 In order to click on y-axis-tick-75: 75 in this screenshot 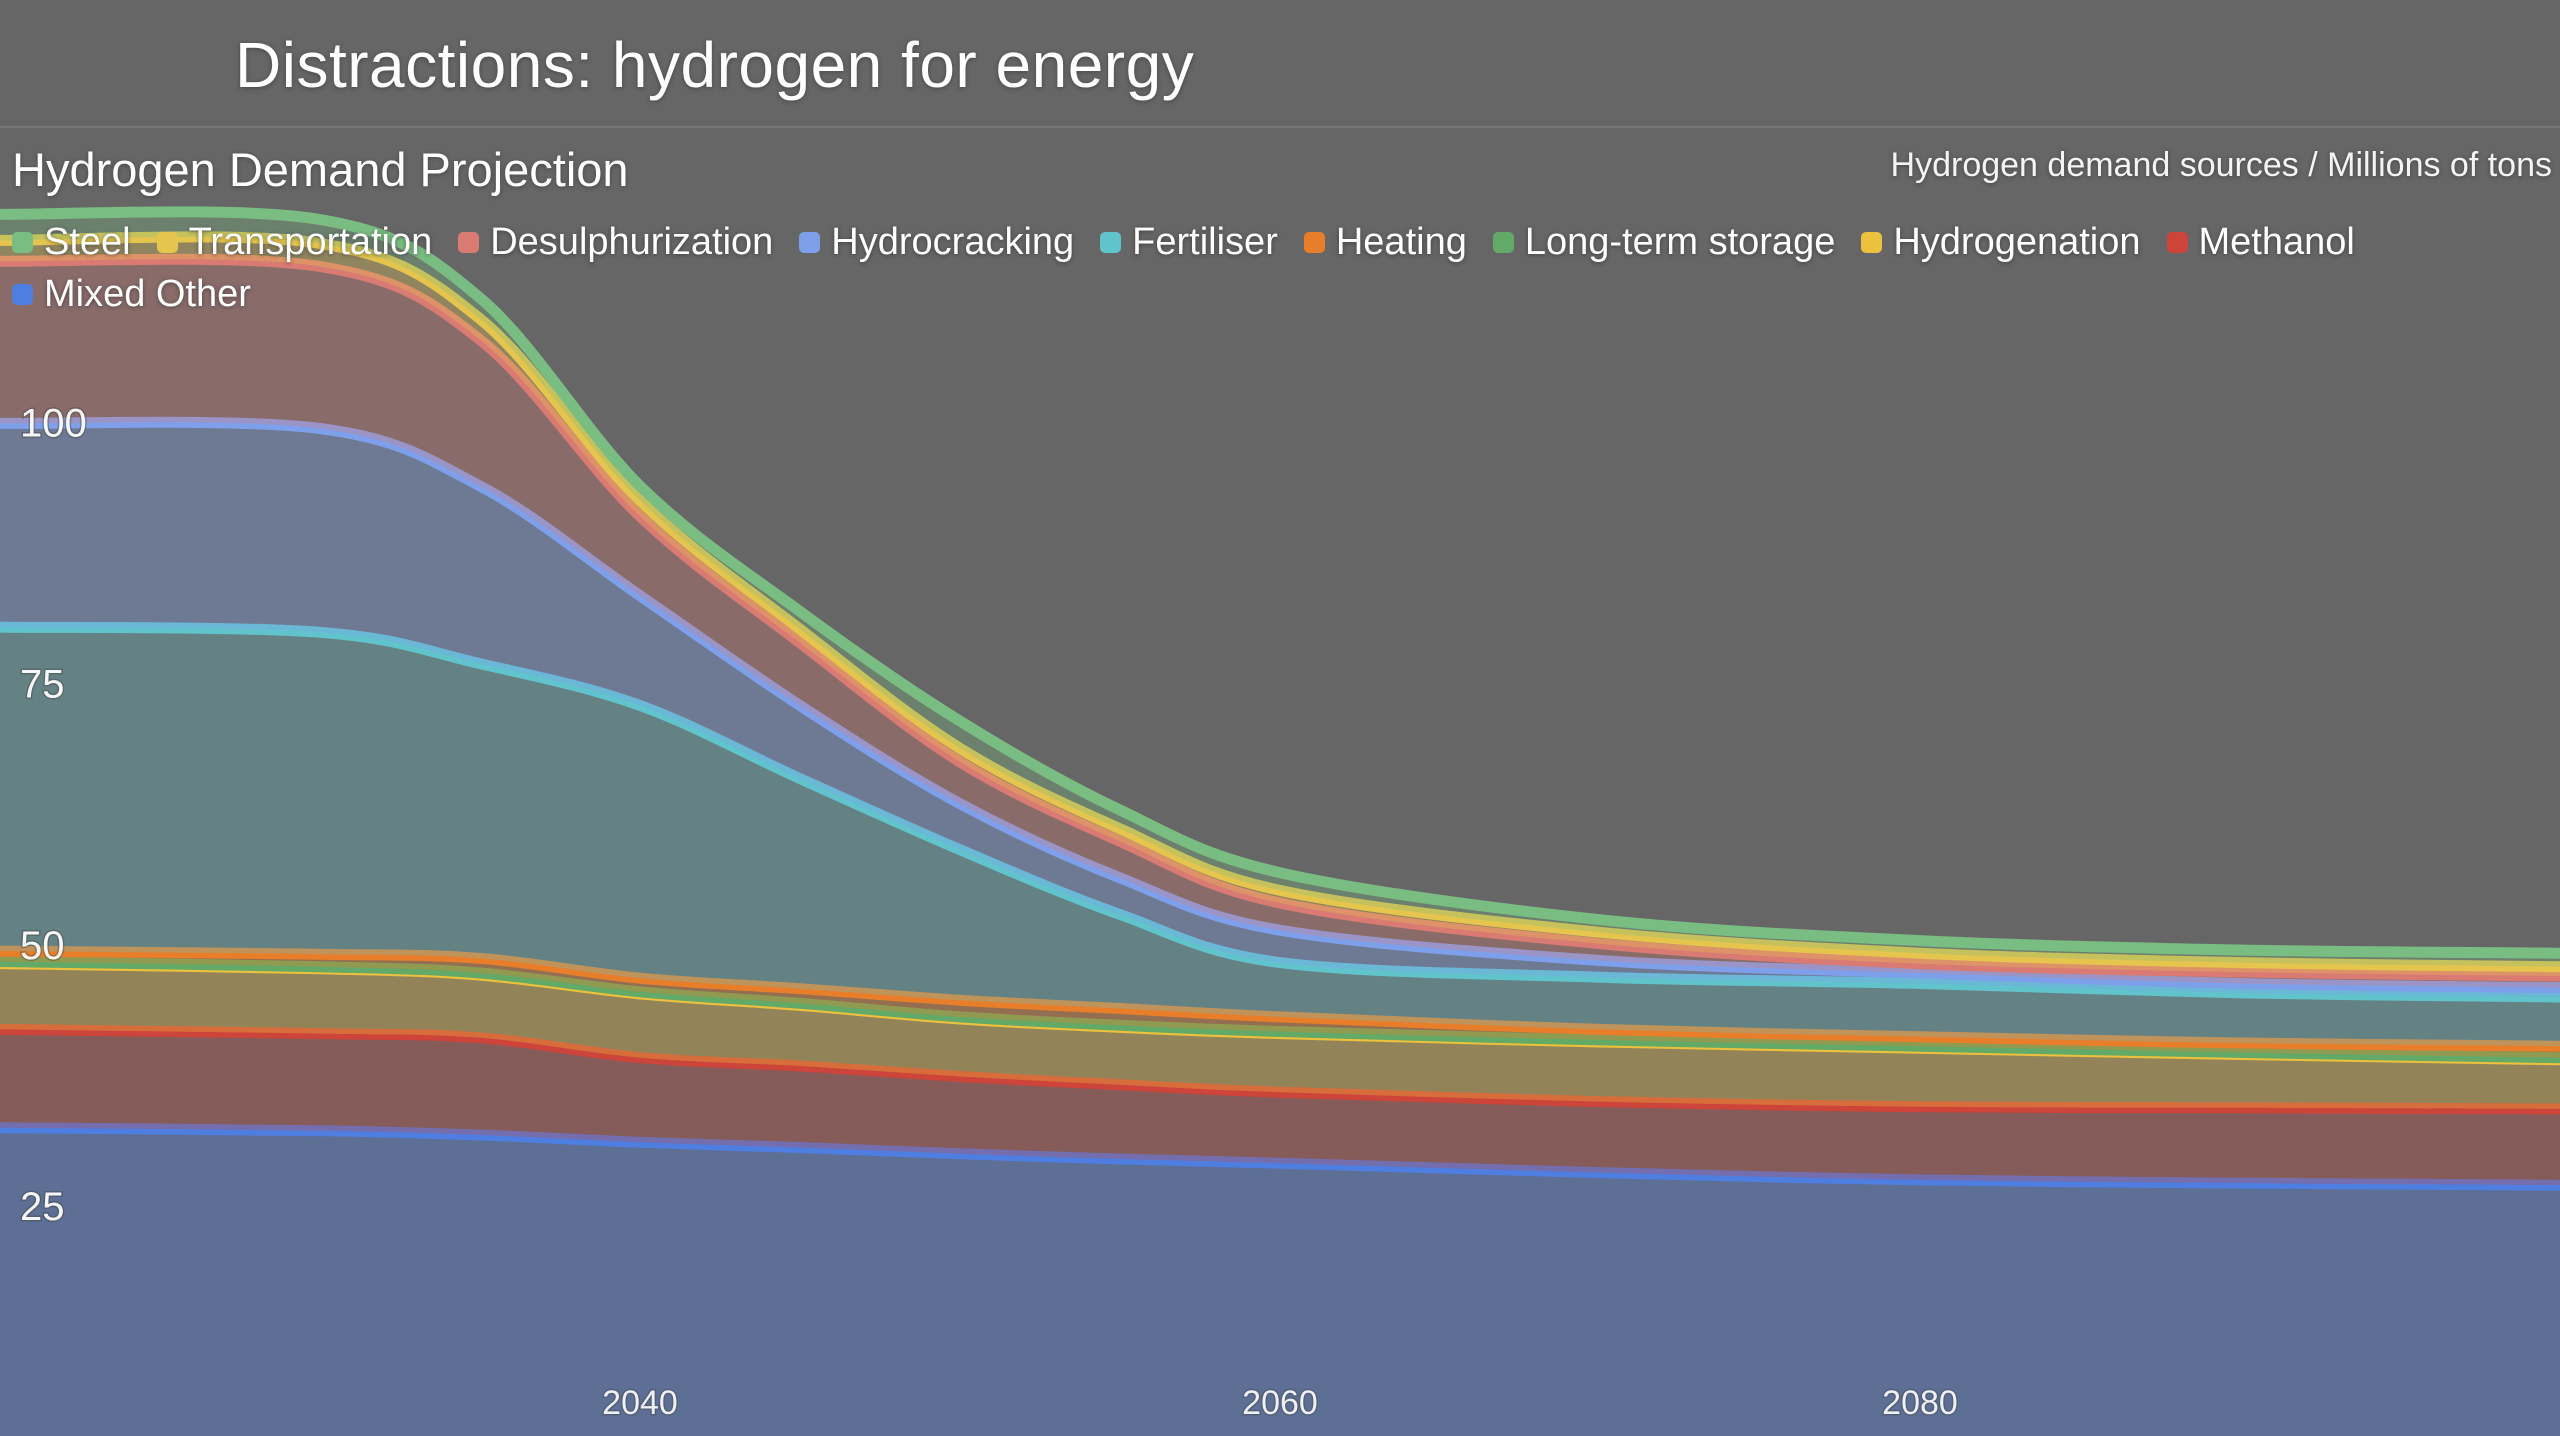, I will do `click(42, 685)`.